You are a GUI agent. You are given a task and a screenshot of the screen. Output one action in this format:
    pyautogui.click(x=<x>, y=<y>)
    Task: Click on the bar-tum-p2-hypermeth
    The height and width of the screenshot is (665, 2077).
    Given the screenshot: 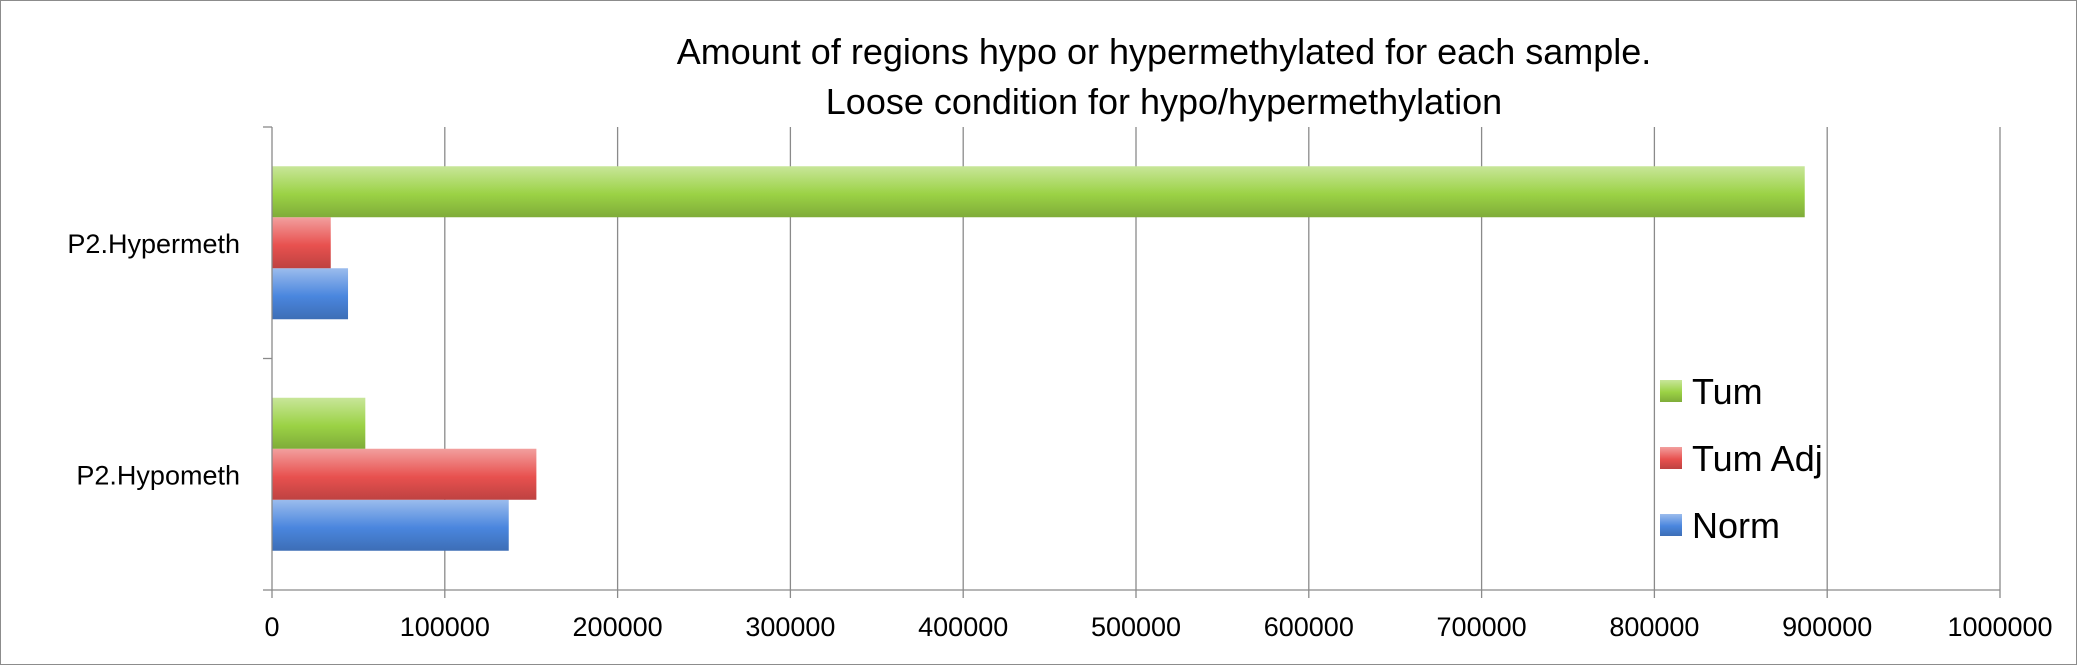 What is the action you would take?
    pyautogui.click(x=1038, y=192)
    